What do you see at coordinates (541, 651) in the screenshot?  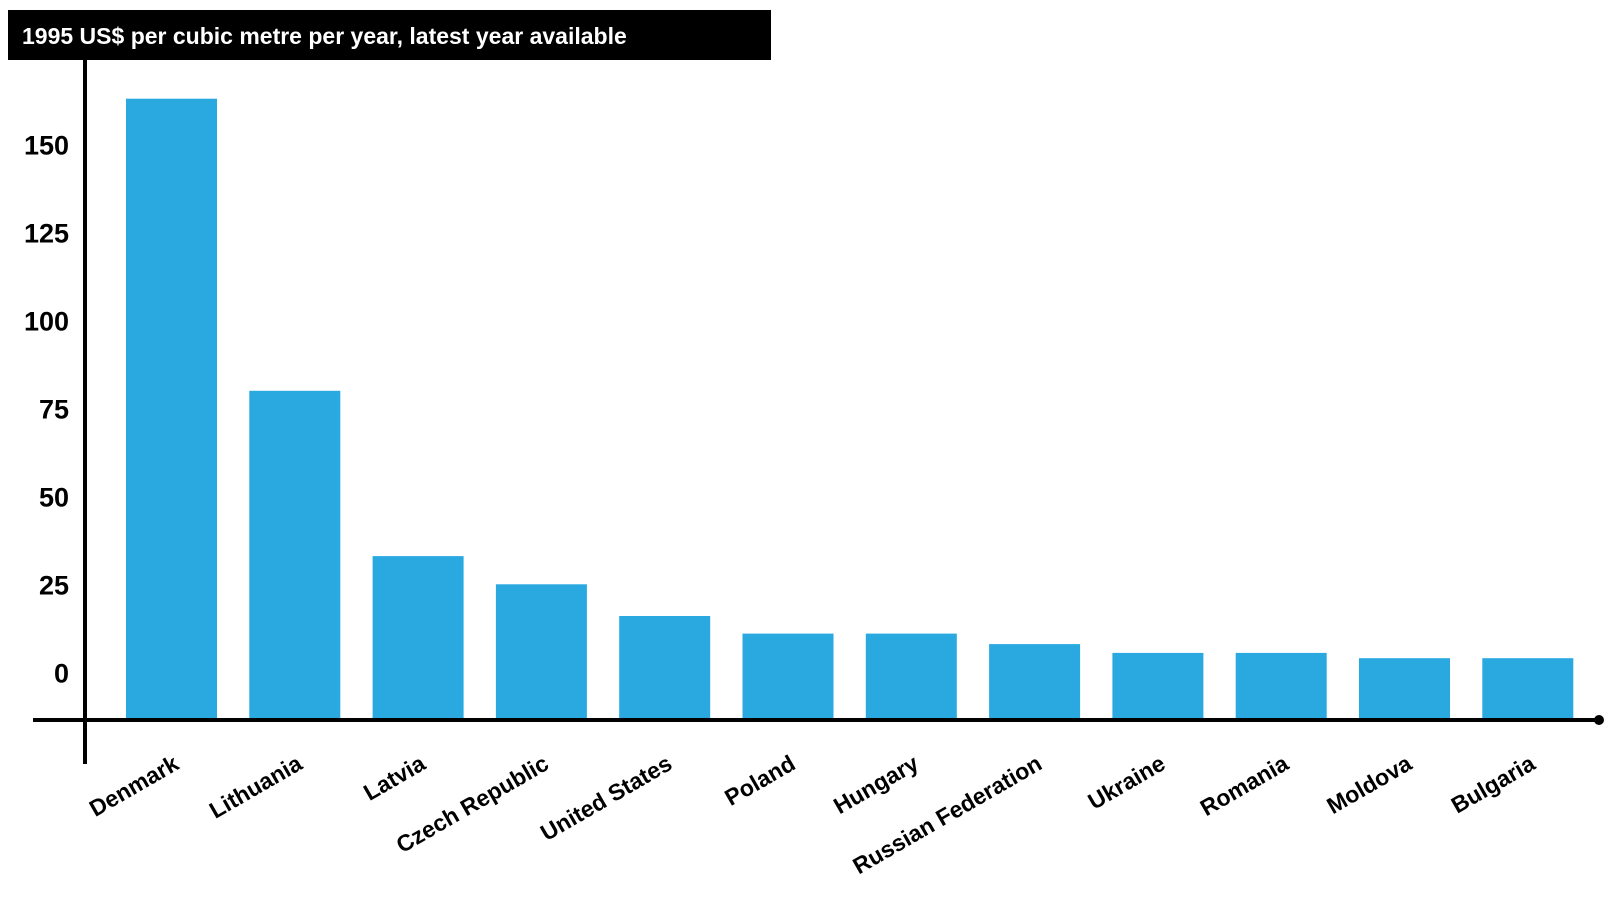 I see `bar-czech-republic` at bounding box center [541, 651].